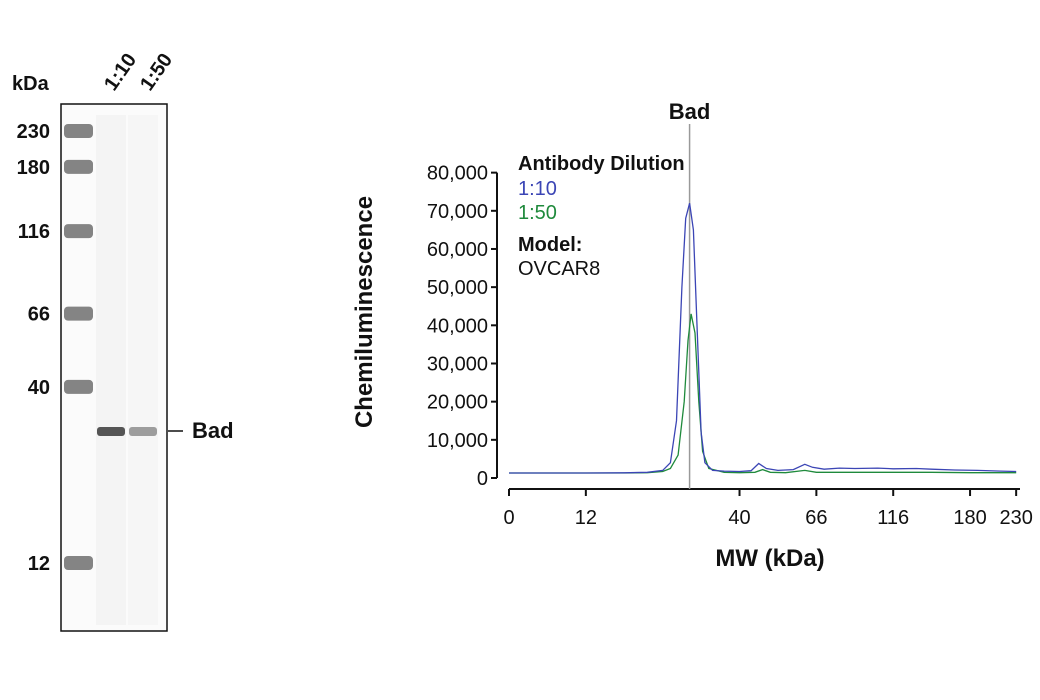  What do you see at coordinates (33, 168) in the screenshot?
I see `ladder-label-180: 180` at bounding box center [33, 168].